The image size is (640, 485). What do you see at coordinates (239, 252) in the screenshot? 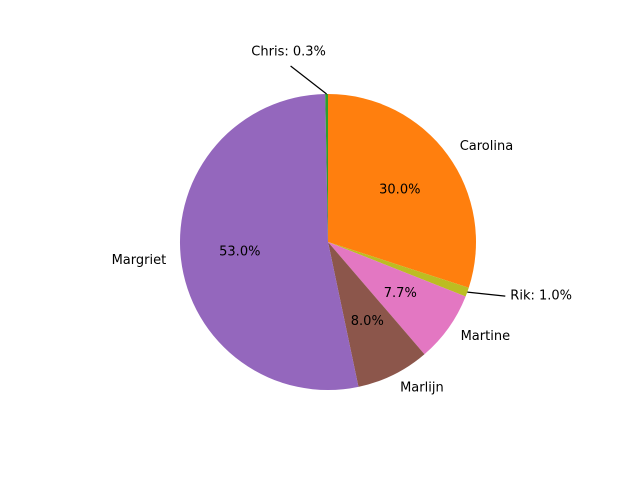
I see `slice-pct-margriet: 53.0%` at bounding box center [239, 252].